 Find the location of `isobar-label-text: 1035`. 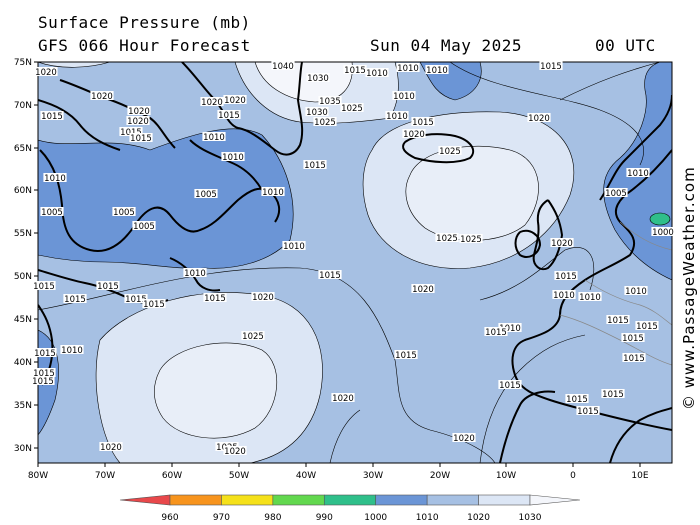

isobar-label-text: 1035 is located at coordinates (330, 102).